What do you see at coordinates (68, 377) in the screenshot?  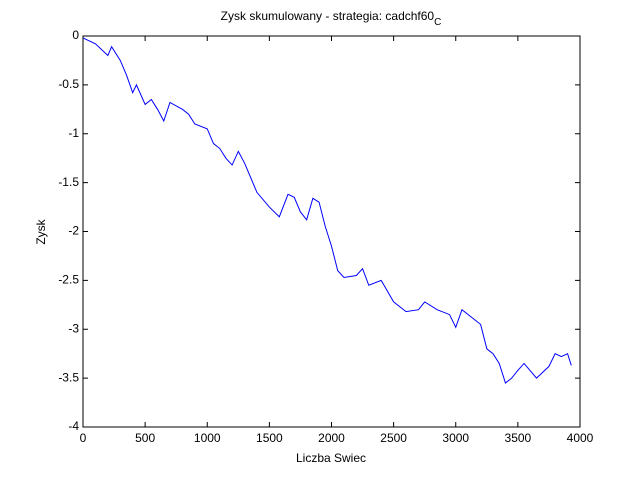 I see `y-tick-label: -3.5` at bounding box center [68, 377].